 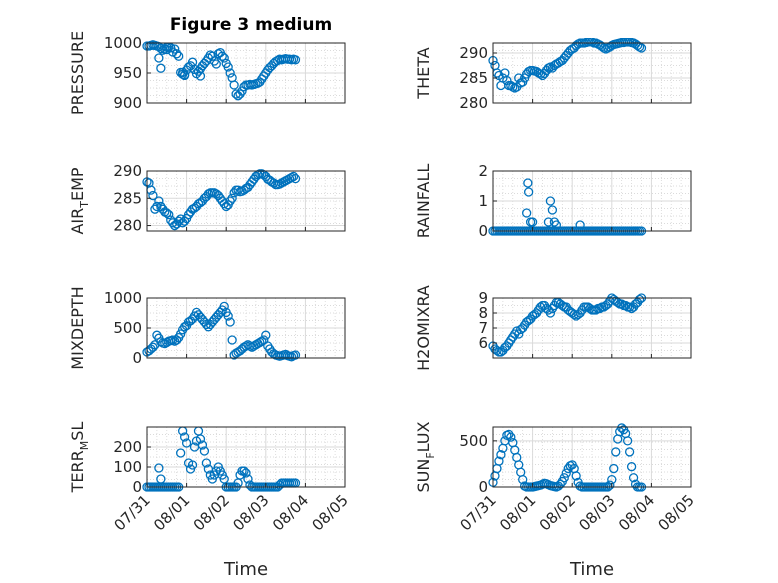 What do you see at coordinates (483, 298) in the screenshot?
I see `y-tick-label: 9` at bounding box center [483, 298].